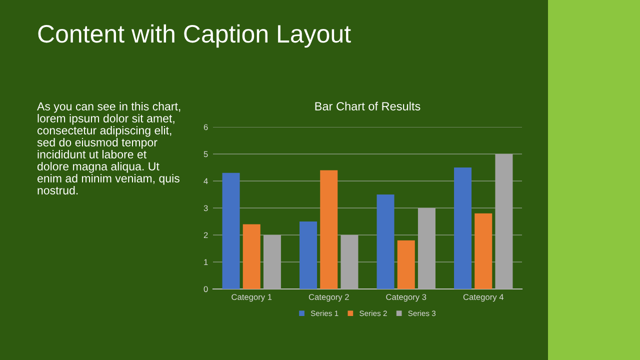 The image size is (640, 360). Describe the element at coordinates (483, 298) in the screenshot. I see `x-tick-label: Category 4` at that location.